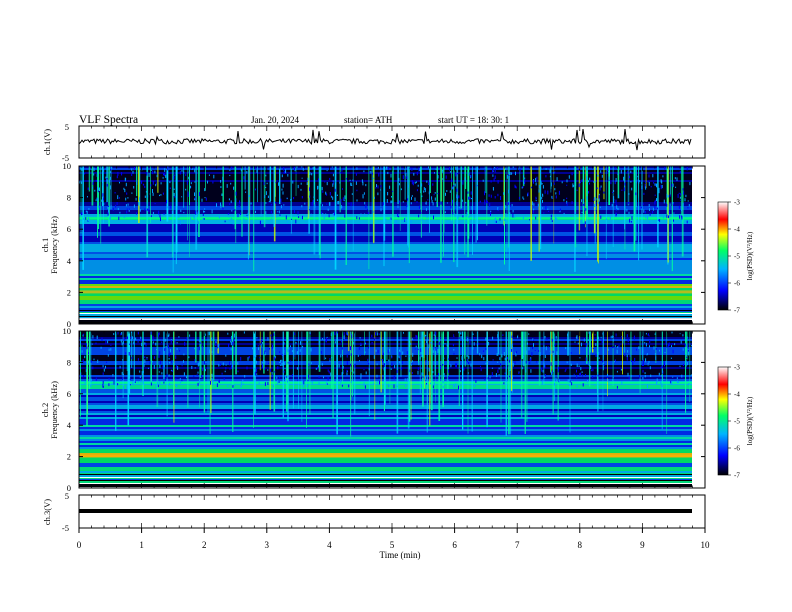  What do you see at coordinates (723, 421) in the screenshot?
I see `colorbar-ch2-bar` at bounding box center [723, 421].